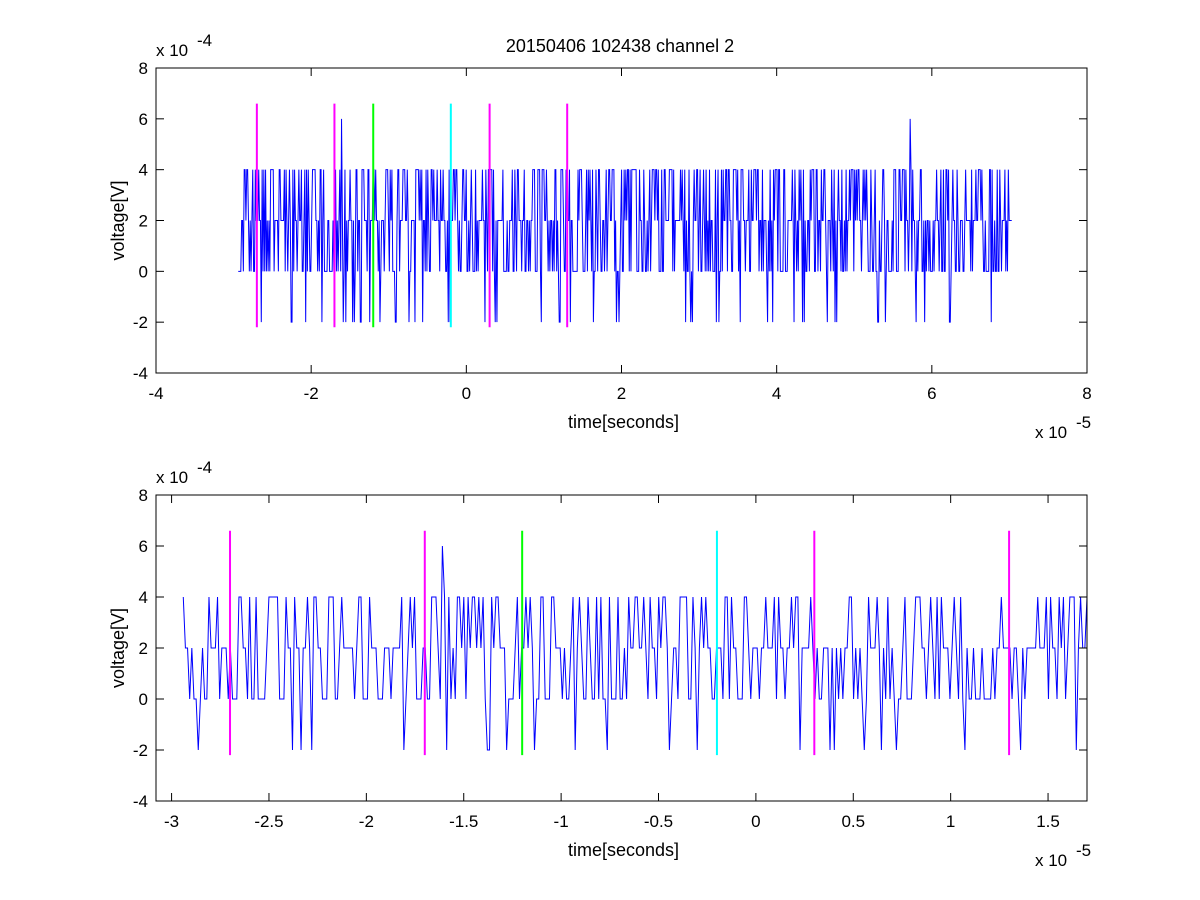 The width and height of the screenshot is (1200, 900). Describe the element at coordinates (1048, 821) in the screenshot. I see `x-tick-label: 1.5` at that location.